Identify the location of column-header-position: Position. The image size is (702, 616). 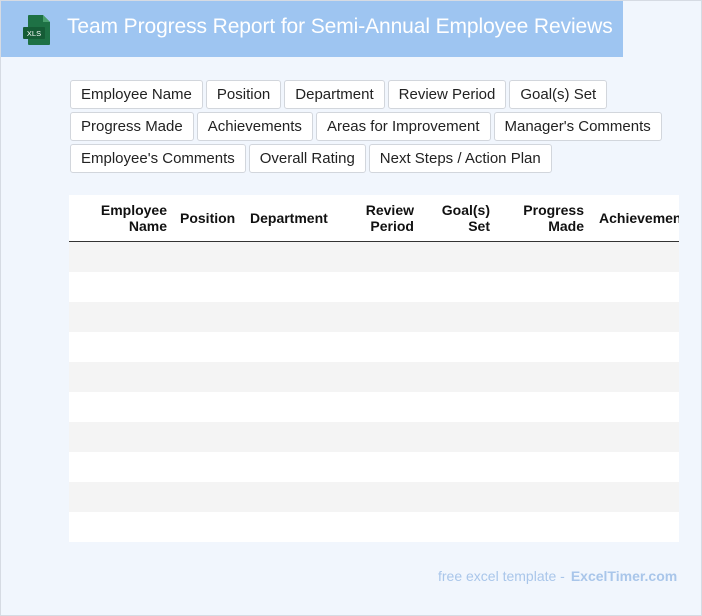
(207, 218).